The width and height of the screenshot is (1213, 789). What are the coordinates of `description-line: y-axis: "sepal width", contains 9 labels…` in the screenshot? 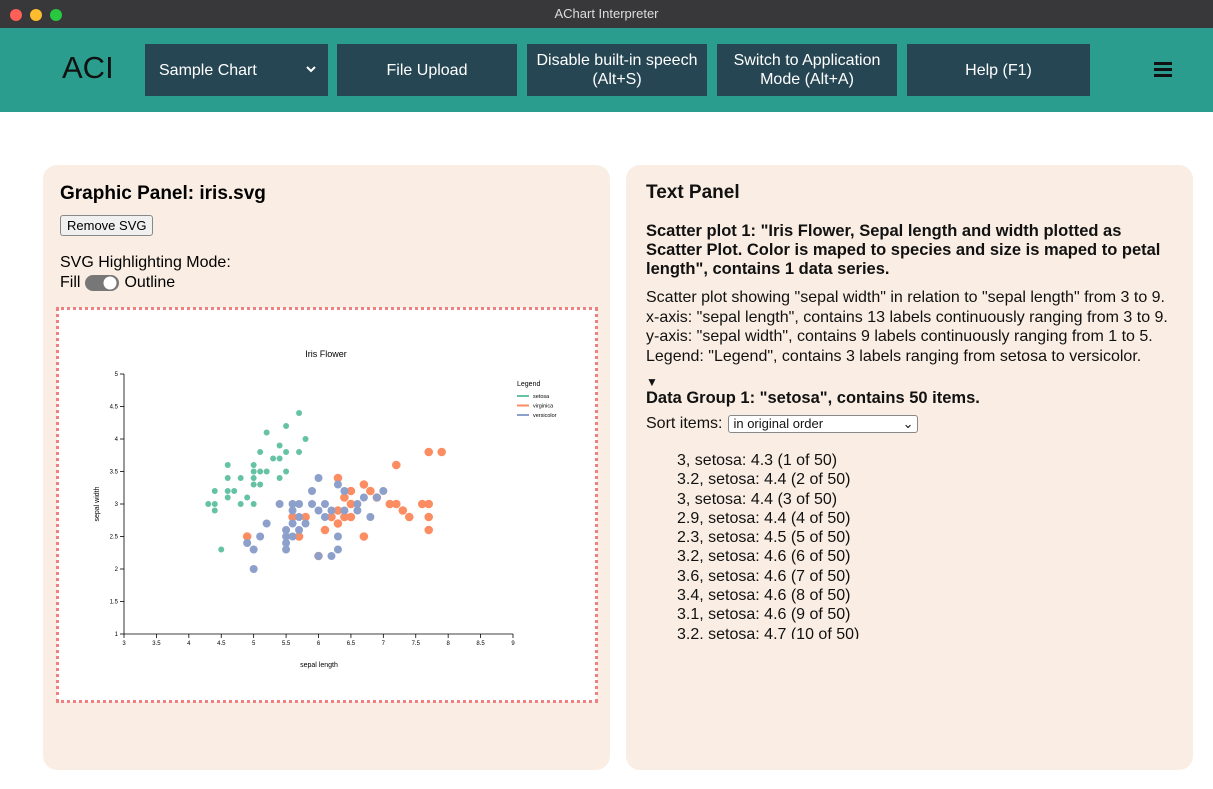 It's located at (899, 336).